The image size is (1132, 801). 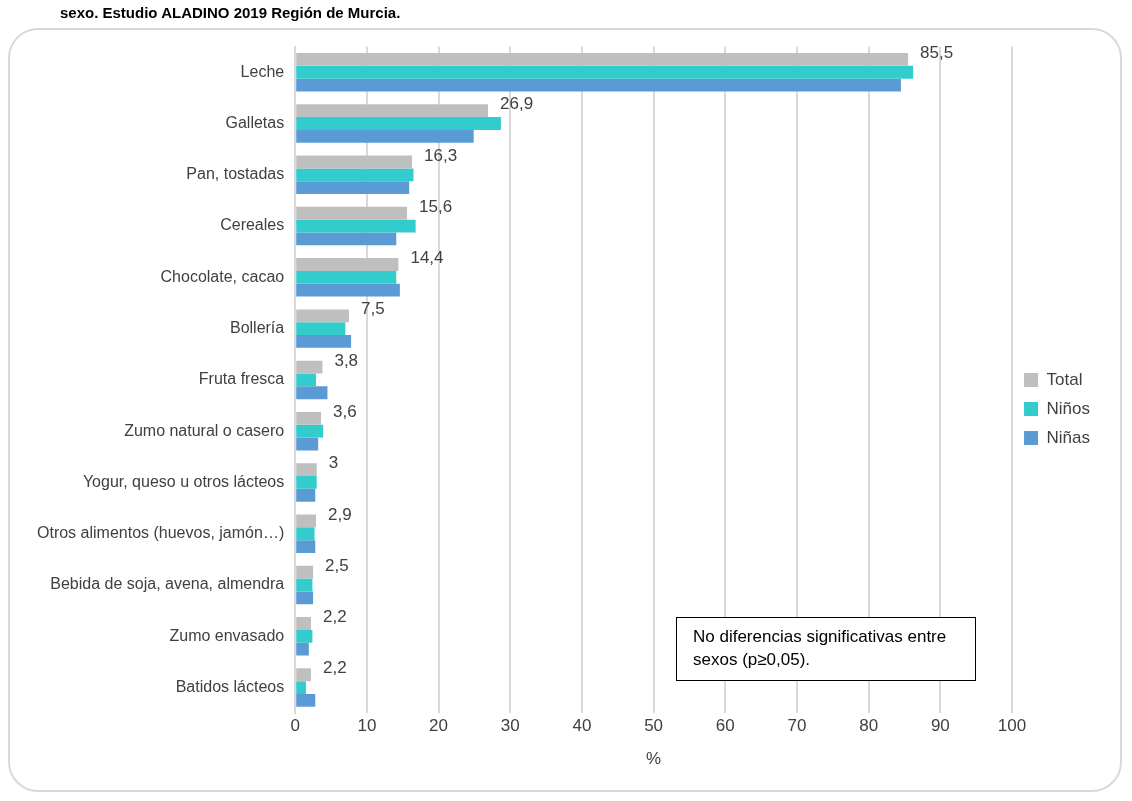 What do you see at coordinates (1068, 408) in the screenshot?
I see `legend-label: Niños` at bounding box center [1068, 408].